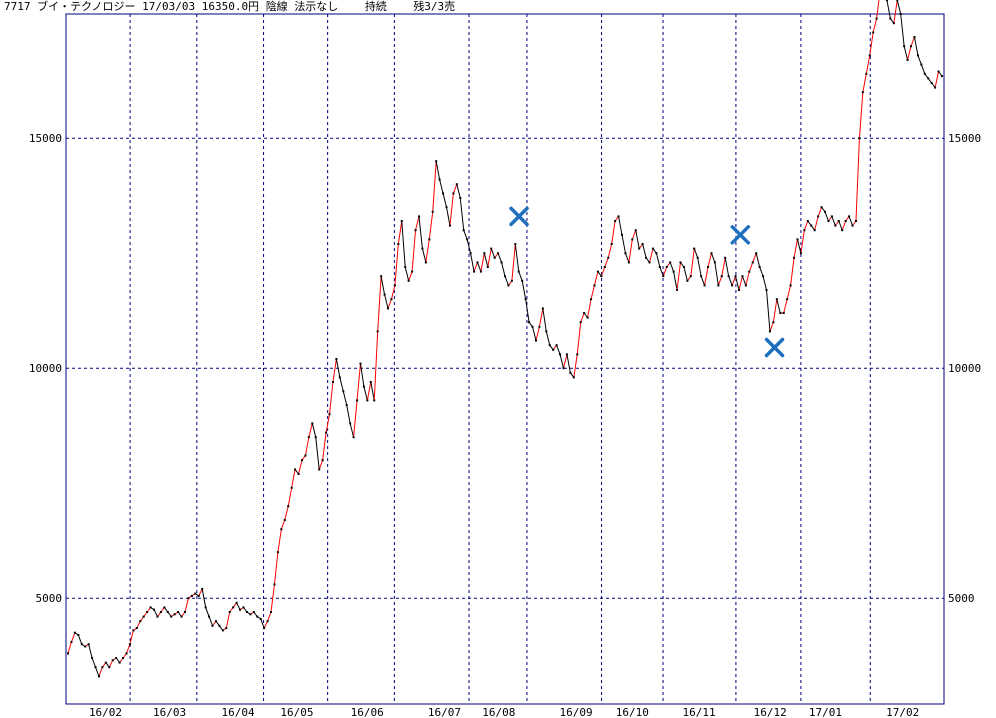 The image size is (996, 718). What do you see at coordinates (316, 6) in the screenshot?
I see `rule-status: 法示なし` at bounding box center [316, 6].